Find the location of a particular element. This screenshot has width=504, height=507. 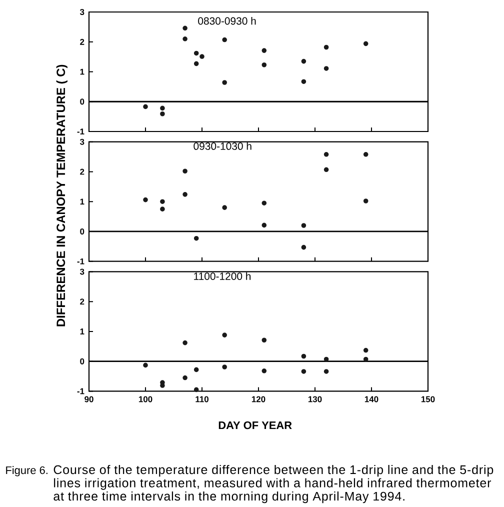

chart-title: 0930-1030 h is located at coordinates (223, 146).